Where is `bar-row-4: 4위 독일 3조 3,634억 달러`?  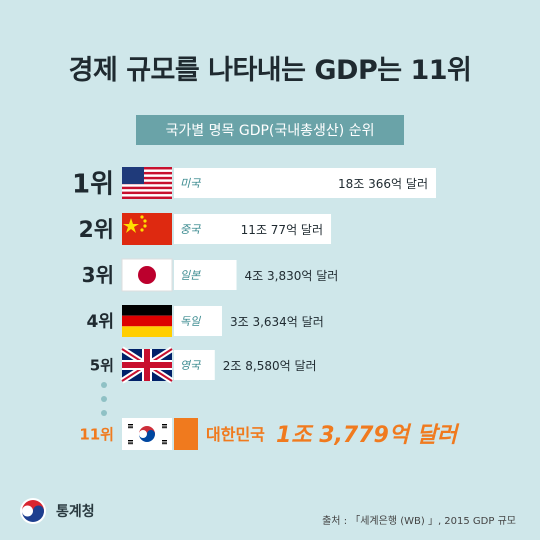 bar-row-4: 4위 독일 3조 3,634억 달러 is located at coordinates (205, 321).